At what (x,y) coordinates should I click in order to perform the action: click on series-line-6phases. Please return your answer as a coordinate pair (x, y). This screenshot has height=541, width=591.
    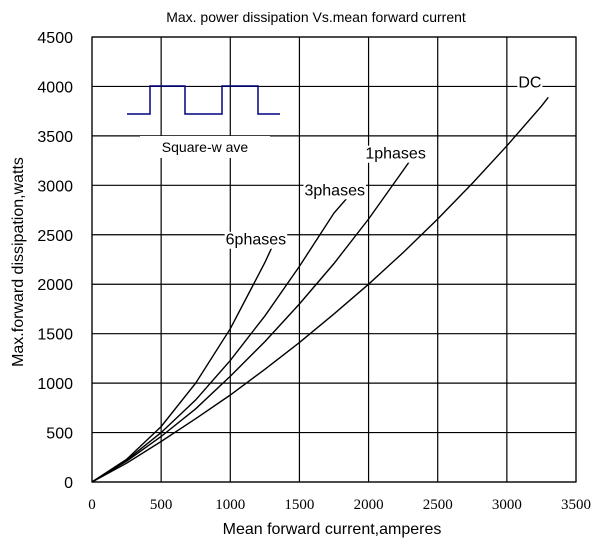
    Looking at the image, I should click on (184, 360).